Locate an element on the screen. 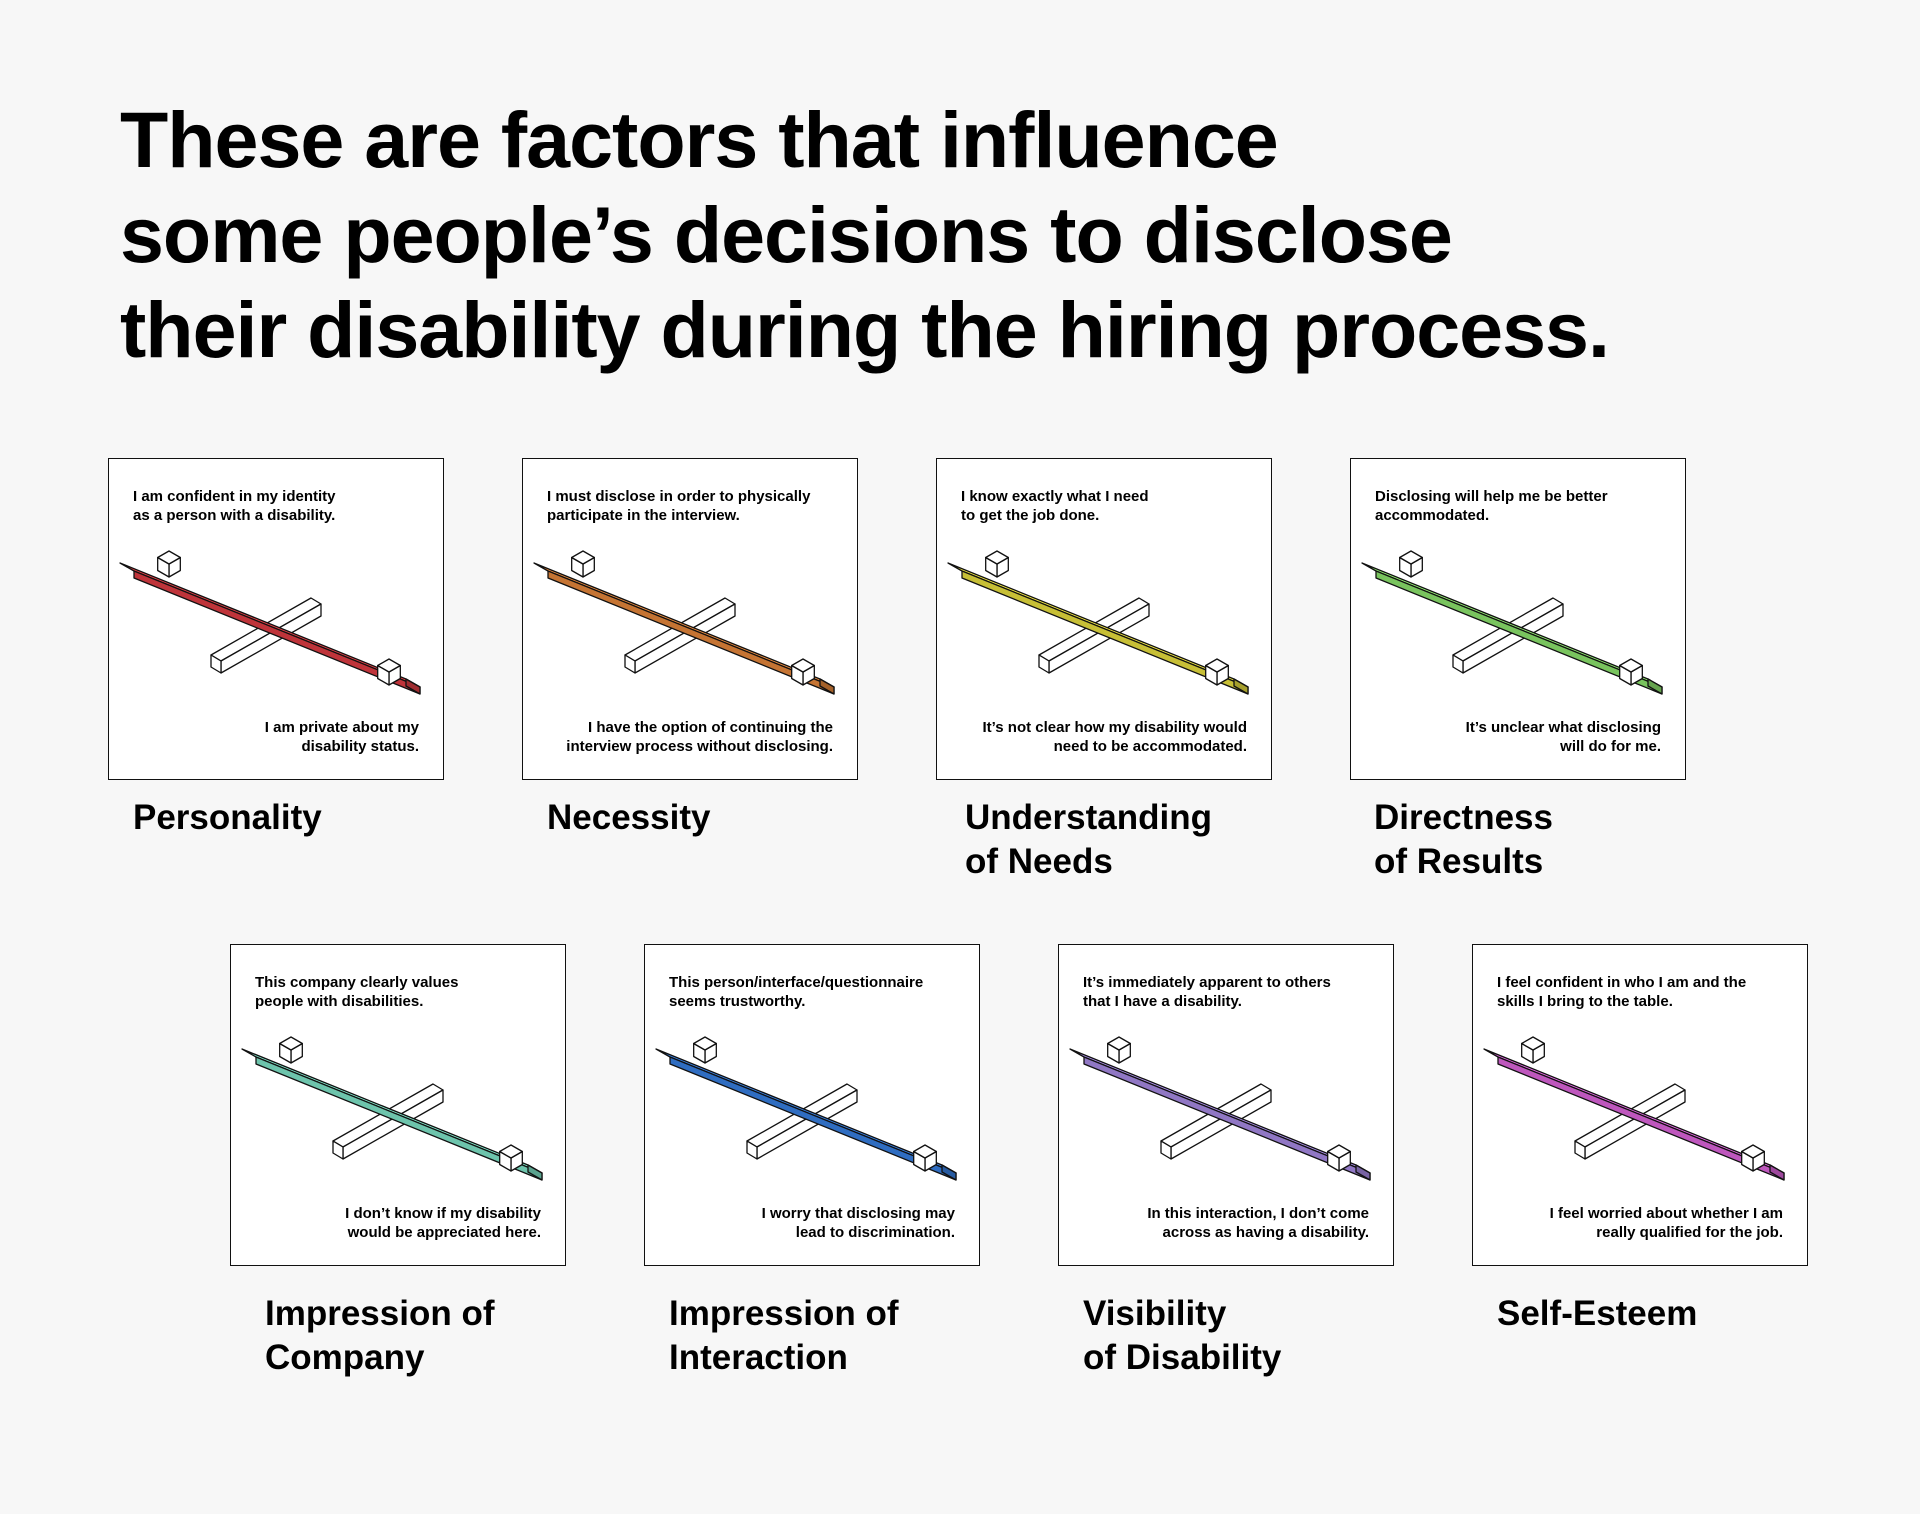  top-statement-line: I must disclose in order to physically is located at coordinates (679, 496).